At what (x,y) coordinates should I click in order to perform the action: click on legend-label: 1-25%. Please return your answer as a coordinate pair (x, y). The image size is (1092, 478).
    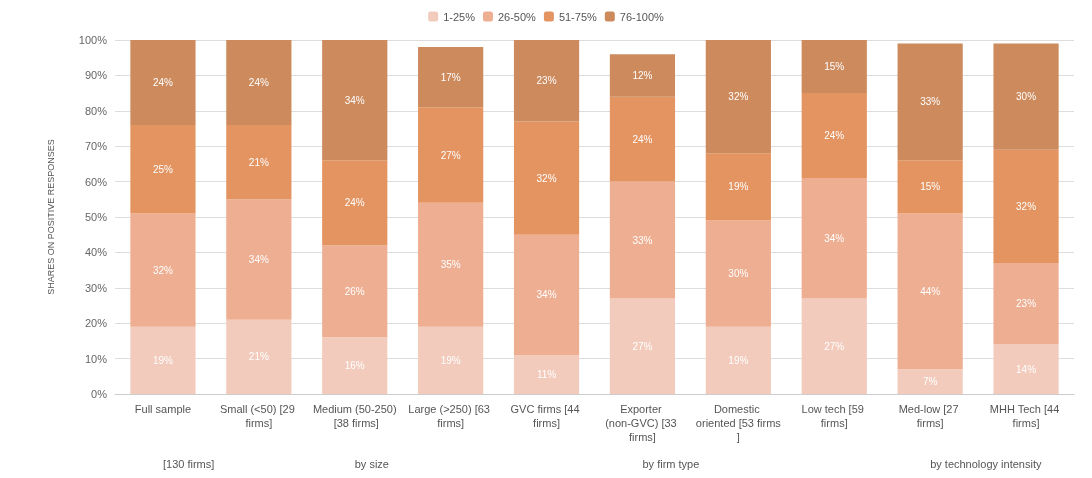
    Looking at the image, I should click on (459, 16).